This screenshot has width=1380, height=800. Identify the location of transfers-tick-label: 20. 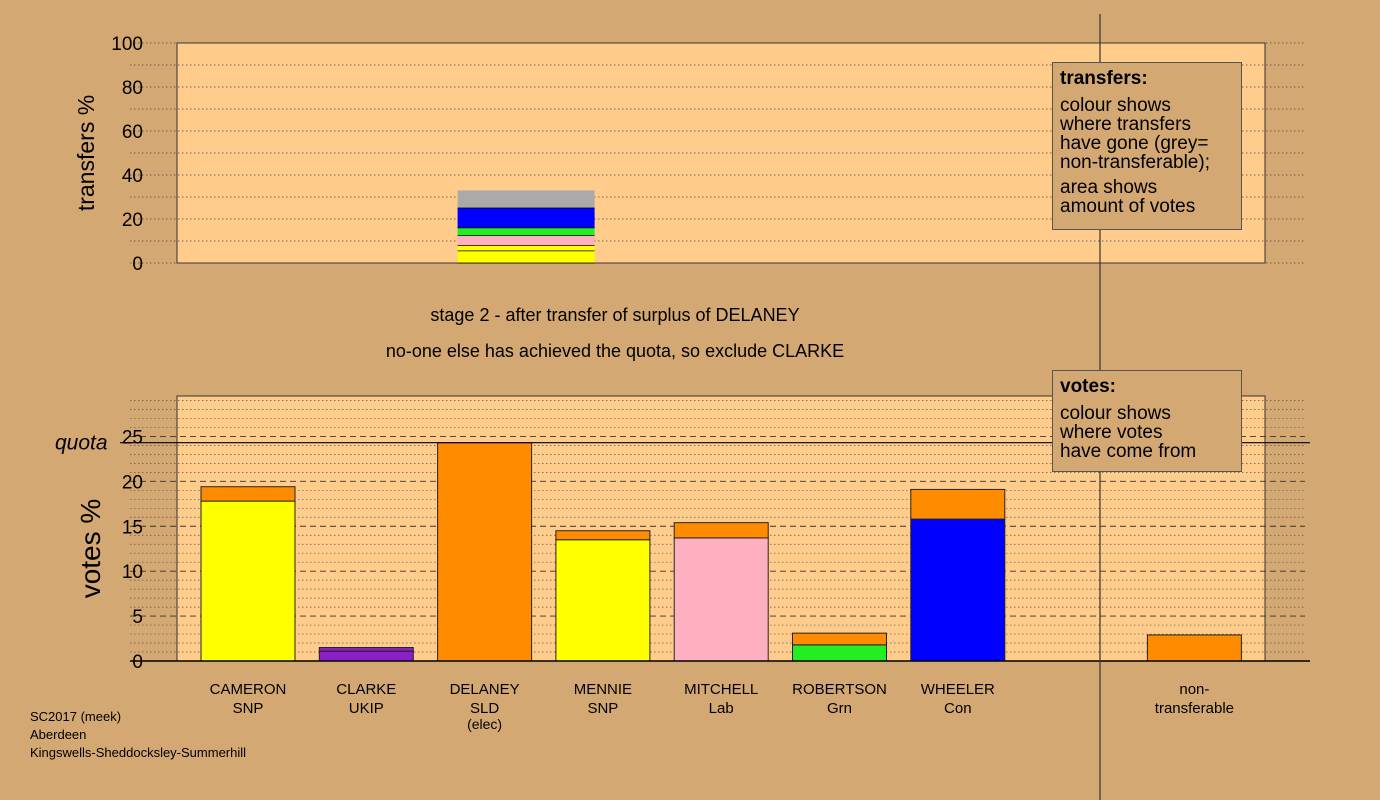
(132, 220).